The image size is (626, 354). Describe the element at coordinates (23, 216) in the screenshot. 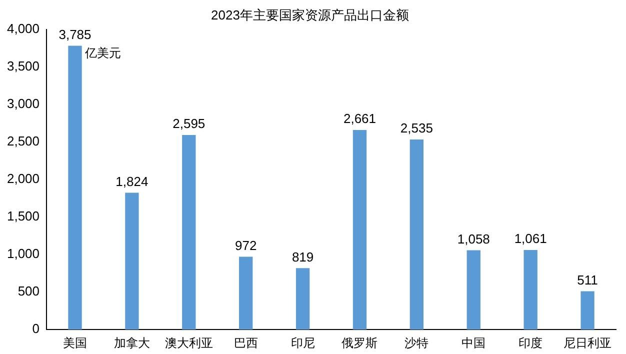

I see `y-tick-label: 1,500` at that location.